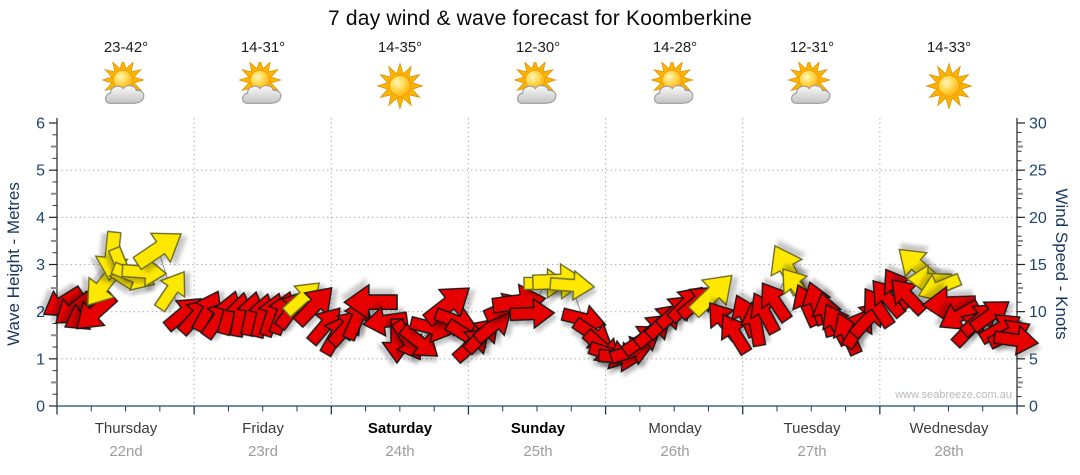 The height and width of the screenshot is (475, 1080). What do you see at coordinates (40, 218) in the screenshot?
I see `svg-text: 4` at bounding box center [40, 218].